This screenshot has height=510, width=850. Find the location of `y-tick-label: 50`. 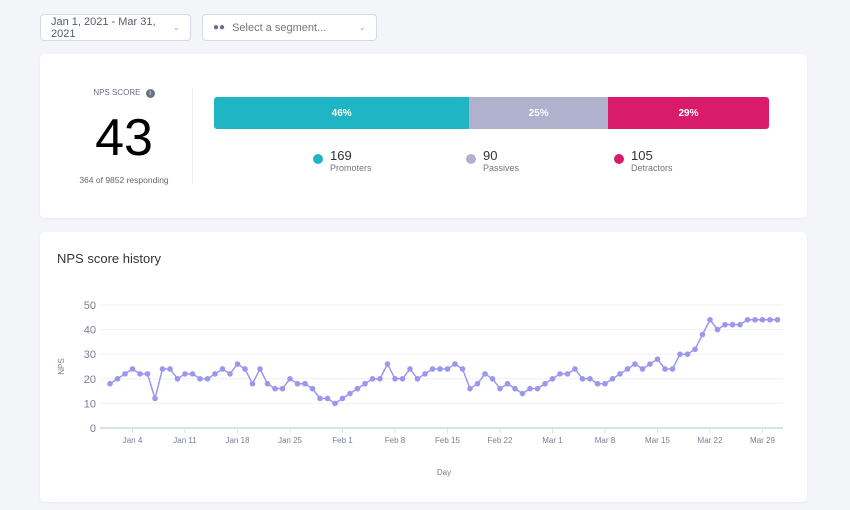

y-tick-label: 50 is located at coordinates (90, 306).